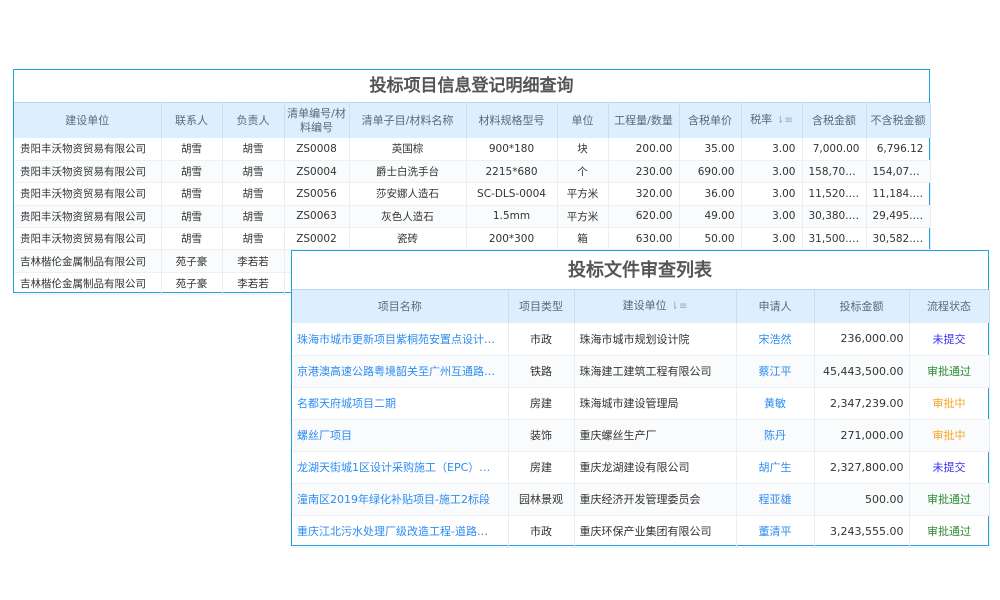 Image resolution: width=1000 pixels, height=600 pixels. Describe the element at coordinates (949, 306) in the screenshot. I see `column-header: 流程状态` at that location.